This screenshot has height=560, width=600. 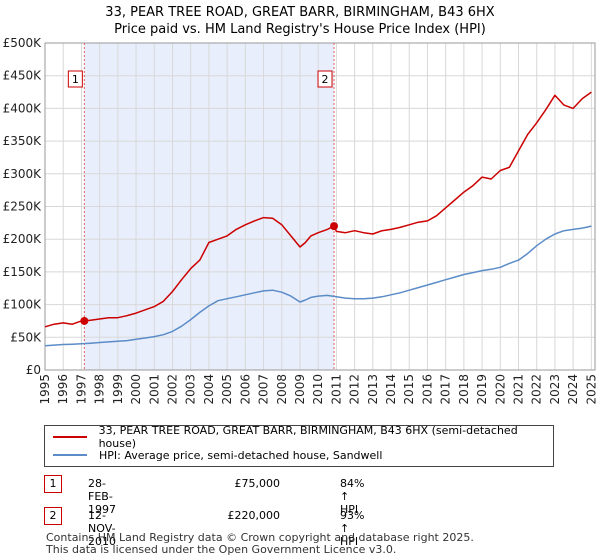 What do you see at coordinates (70, 437) in the screenshot?
I see `legend-swatch-property` at bounding box center [70, 437].